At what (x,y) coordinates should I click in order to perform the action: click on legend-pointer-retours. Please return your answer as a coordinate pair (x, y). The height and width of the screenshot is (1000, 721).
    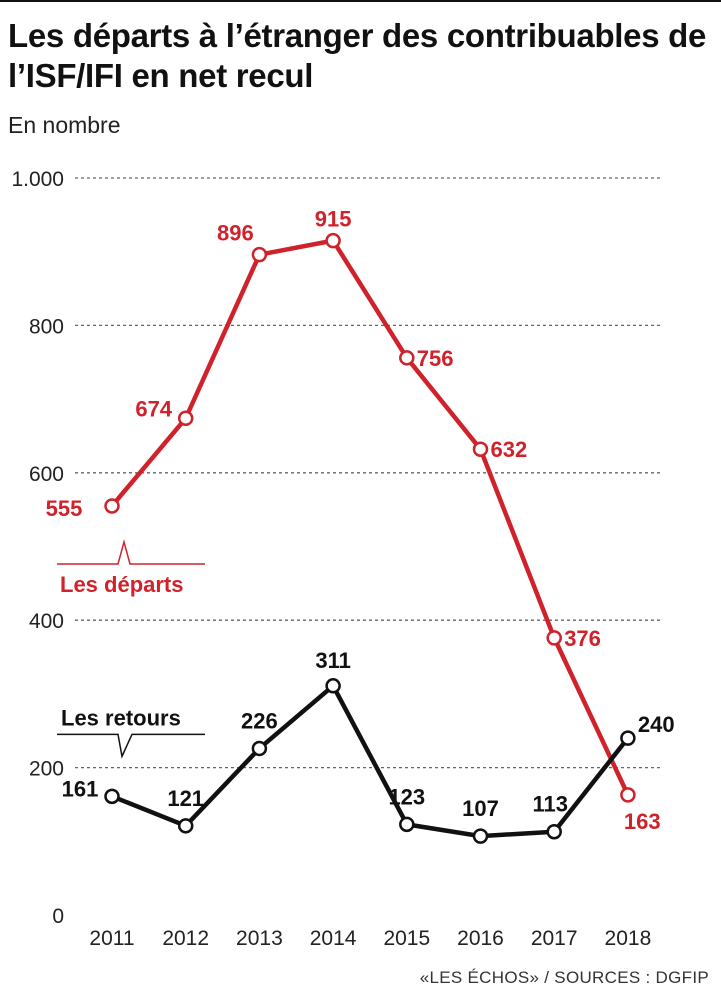
    Looking at the image, I should click on (131, 746).